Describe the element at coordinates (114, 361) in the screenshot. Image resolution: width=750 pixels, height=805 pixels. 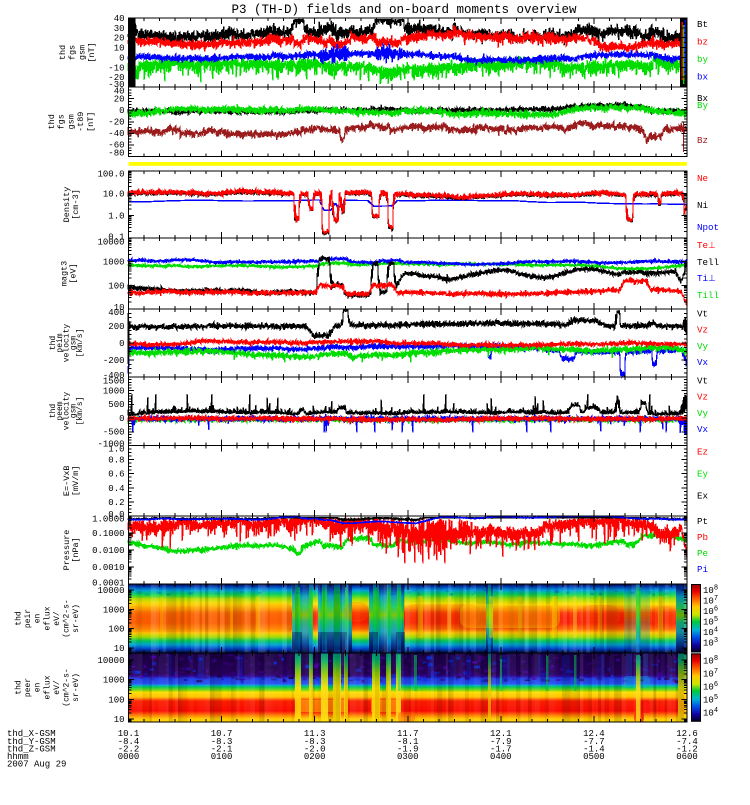
I see `svg-text: -200` at that location.